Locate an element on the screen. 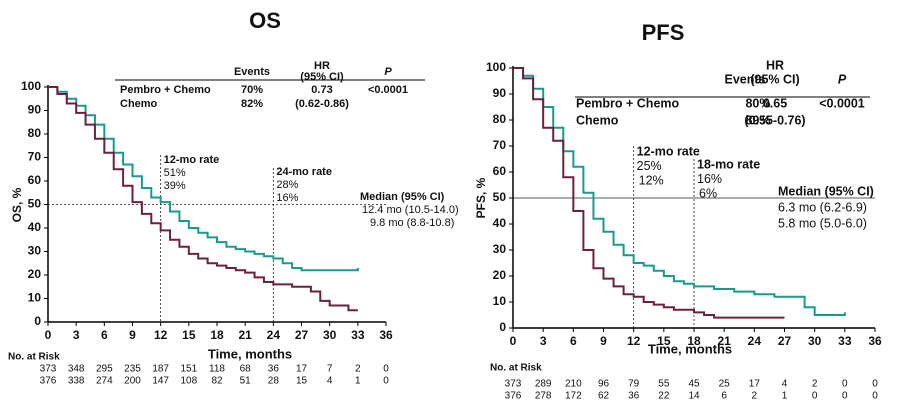 This screenshot has height=407, width=900. risk-count: 295 is located at coordinates (104, 369).